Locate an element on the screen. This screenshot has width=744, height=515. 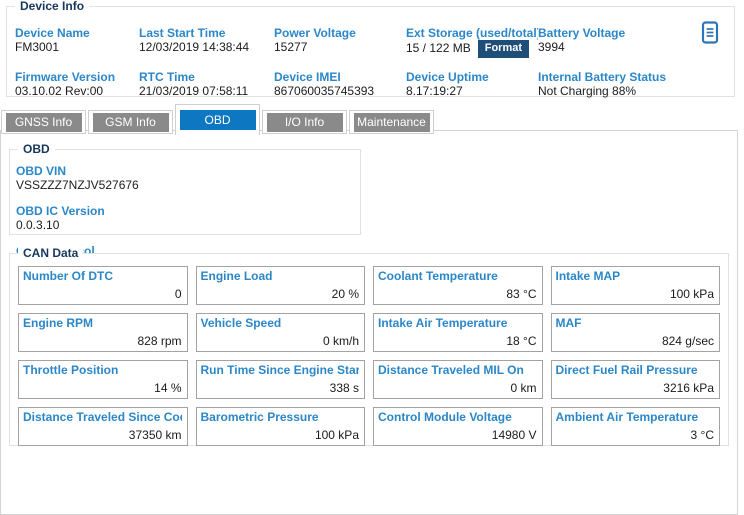
device-info-field: Last Start Time 12/03/2019 14:38:44 is located at coordinates (206, 42).